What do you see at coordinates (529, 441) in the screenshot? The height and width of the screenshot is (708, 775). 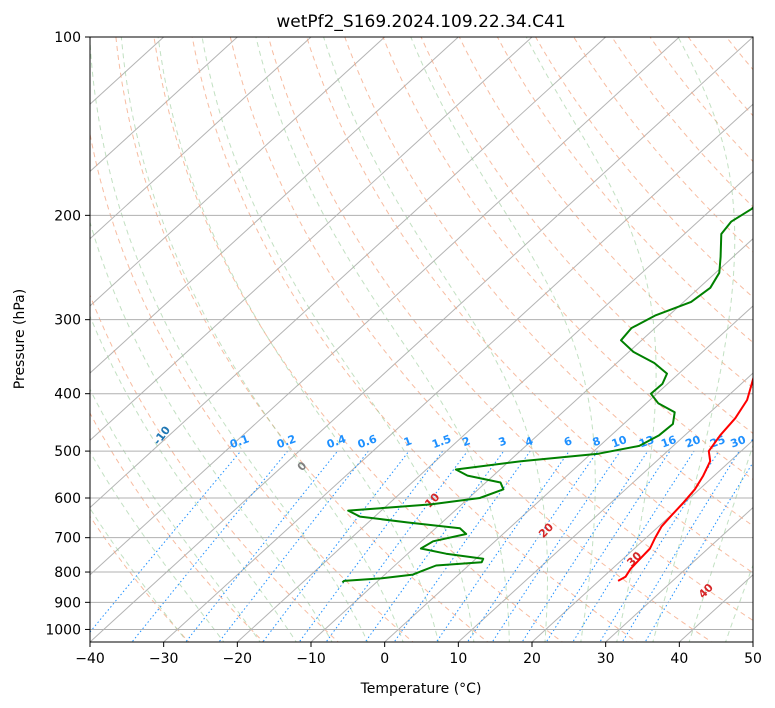 I see `mixing-ratio-label: 4` at bounding box center [529, 441].